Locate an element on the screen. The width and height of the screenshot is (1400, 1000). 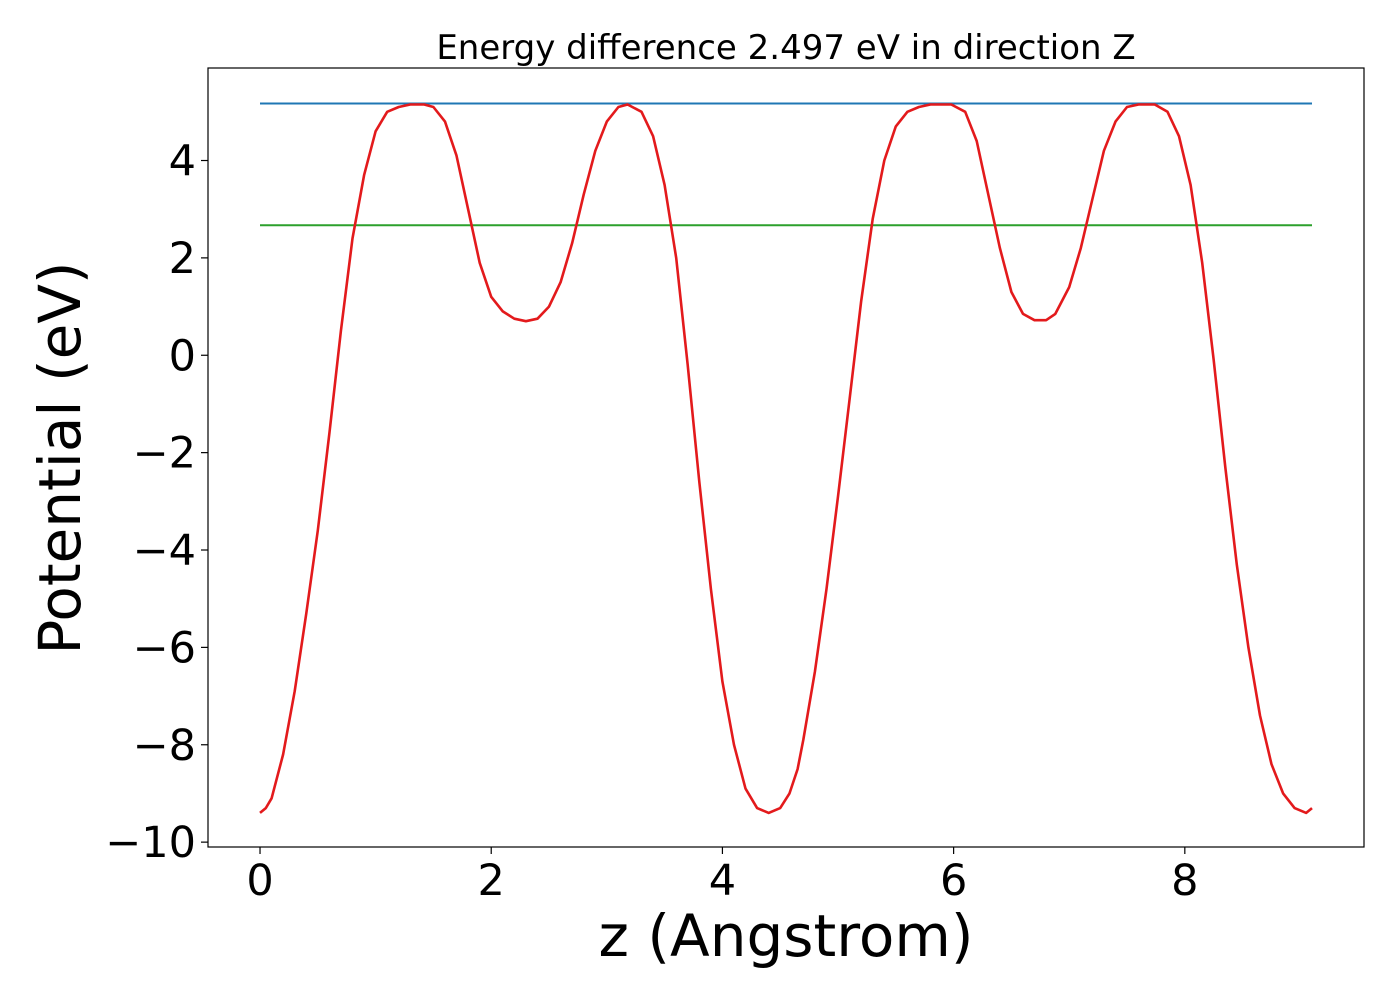
y-tick-label: −2 is located at coordinates (164, 454).